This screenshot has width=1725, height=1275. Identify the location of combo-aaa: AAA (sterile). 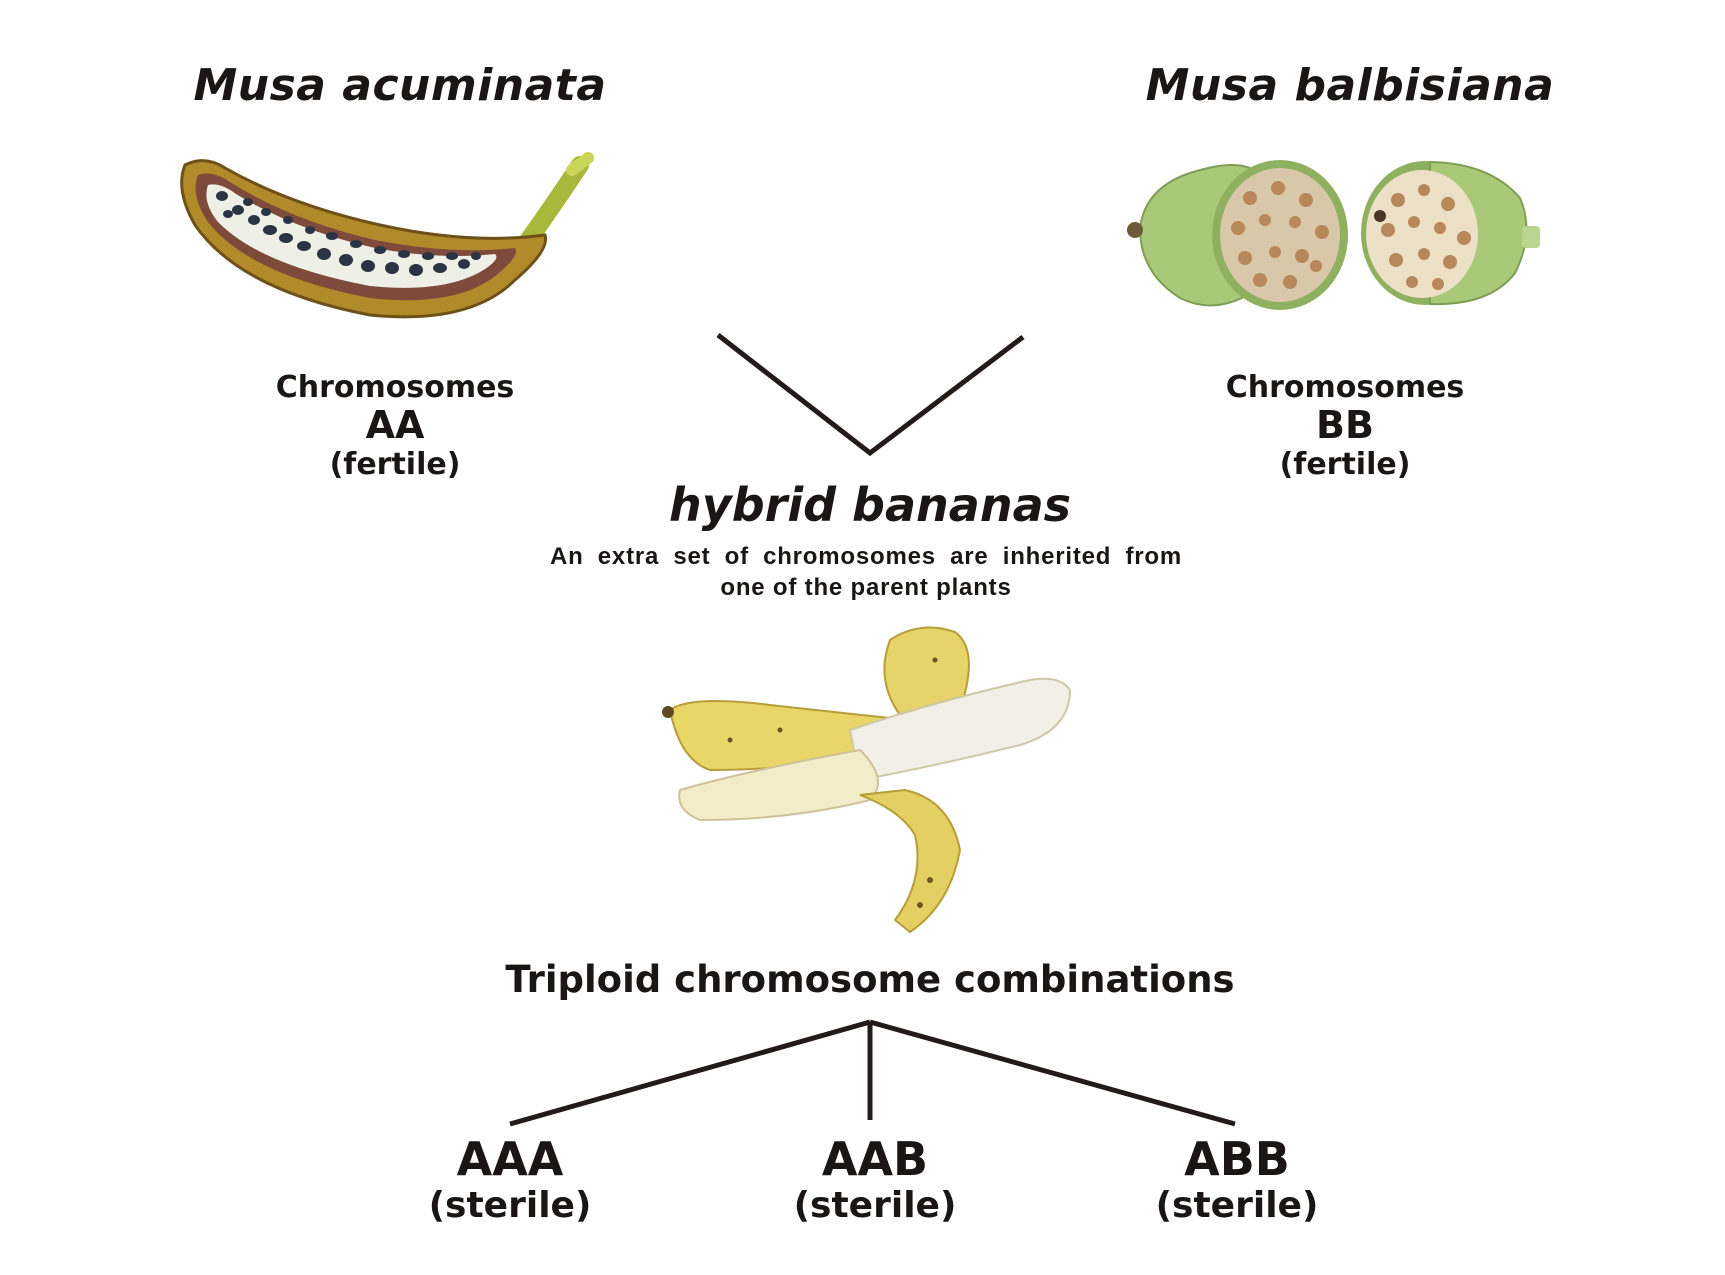
(510, 1180).